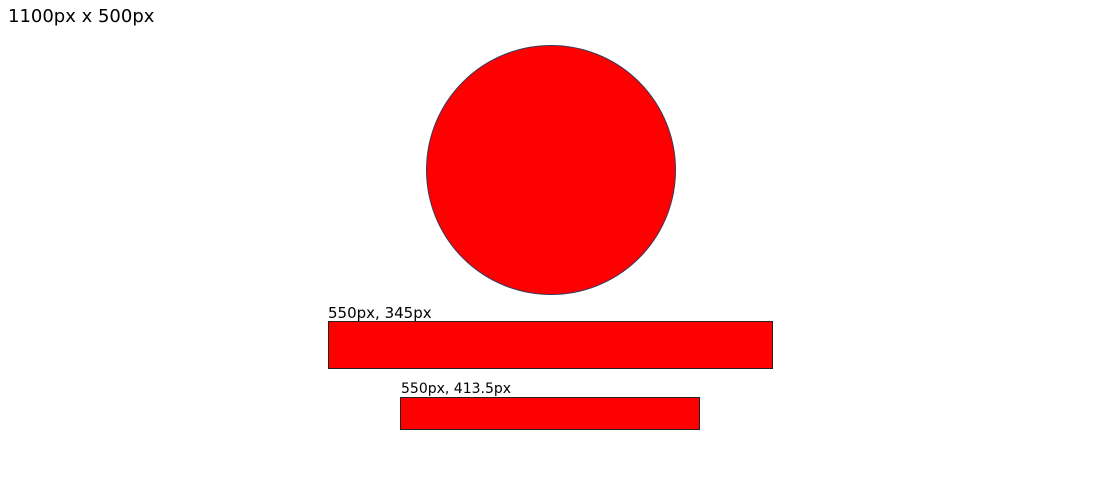 The image size is (1100, 500). What do you see at coordinates (380, 313) in the screenshot?
I see `bar-1-coordinate-label: 550px, 345px` at bounding box center [380, 313].